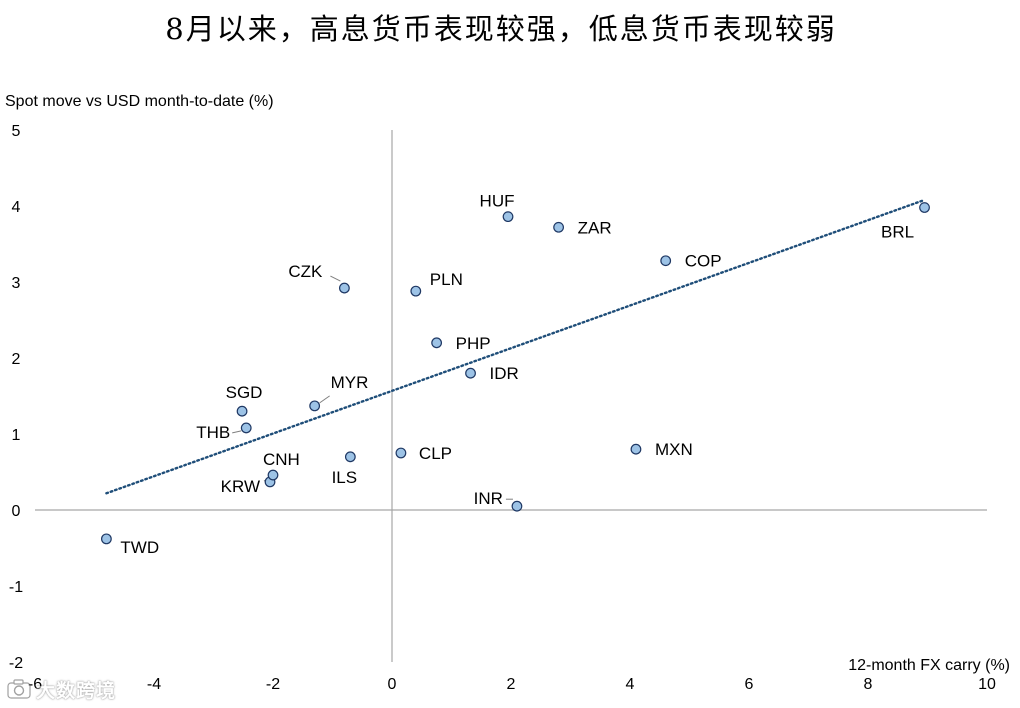 The width and height of the screenshot is (1020, 708). What do you see at coordinates (929, 665) in the screenshot?
I see `x-axis-title: 12-month FX carry (%)` at bounding box center [929, 665].